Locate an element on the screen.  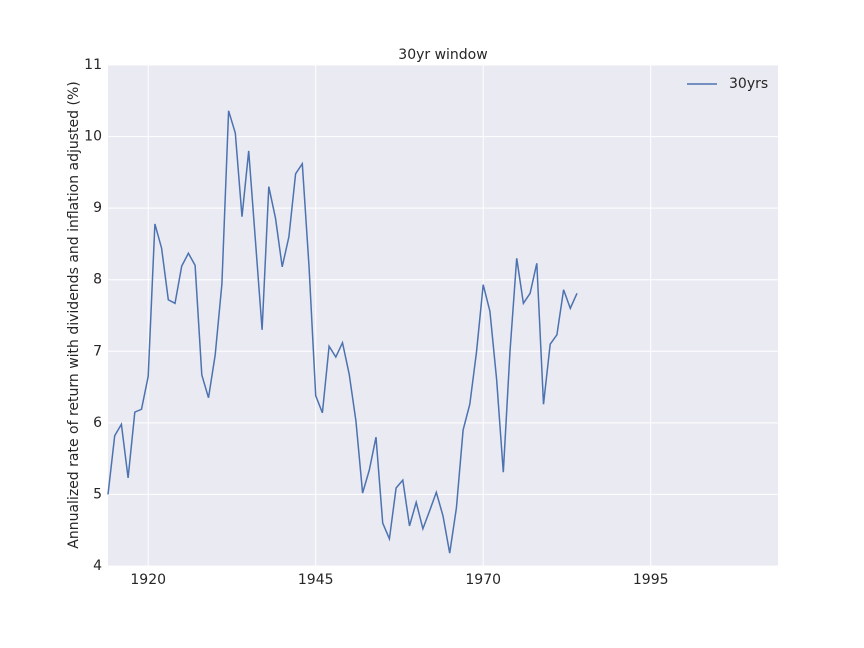
y-tick-label: 11 is located at coordinates (93, 65).